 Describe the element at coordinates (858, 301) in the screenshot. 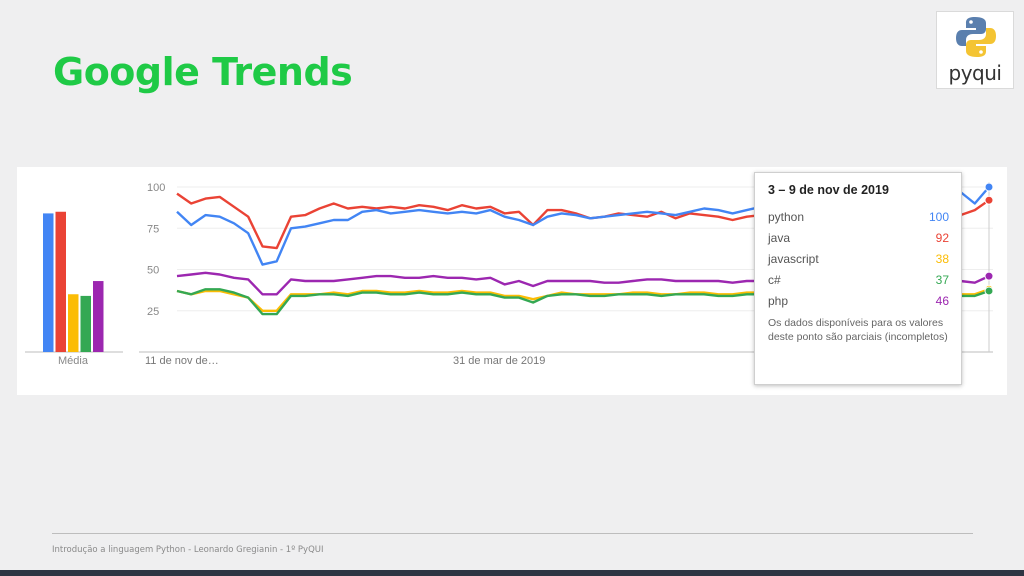

I see `tooltip-row-php: php 46` at that location.